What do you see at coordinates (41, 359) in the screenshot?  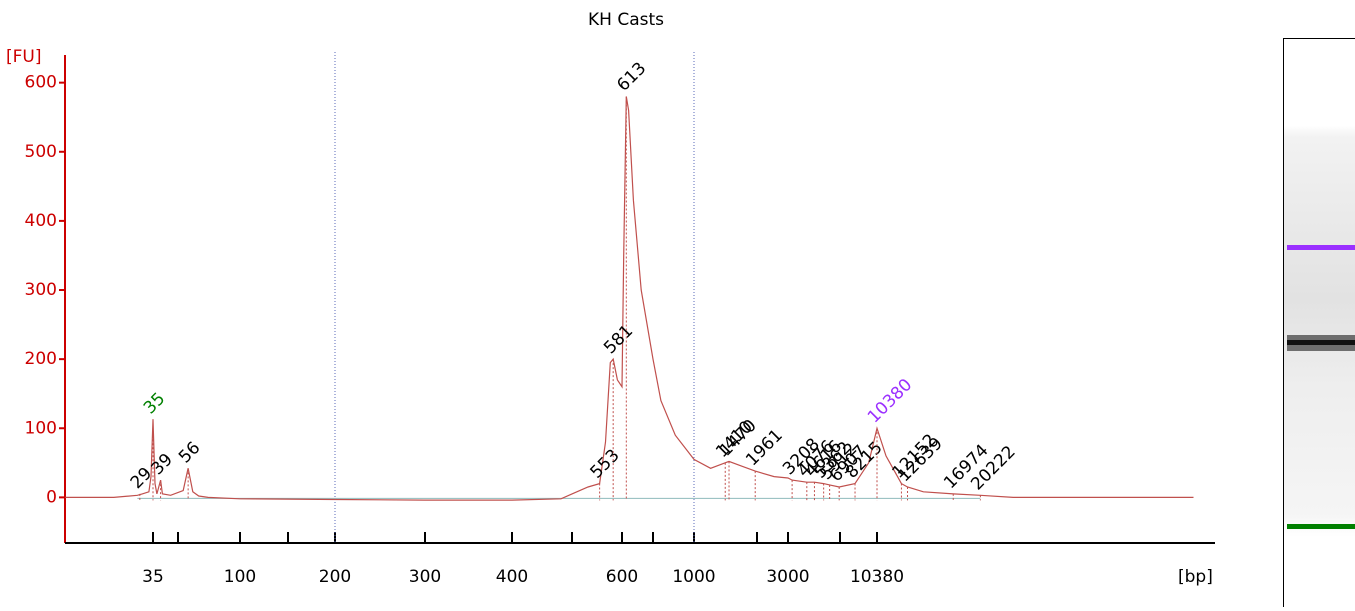 I see `y-tick-label: 200` at bounding box center [41, 359].